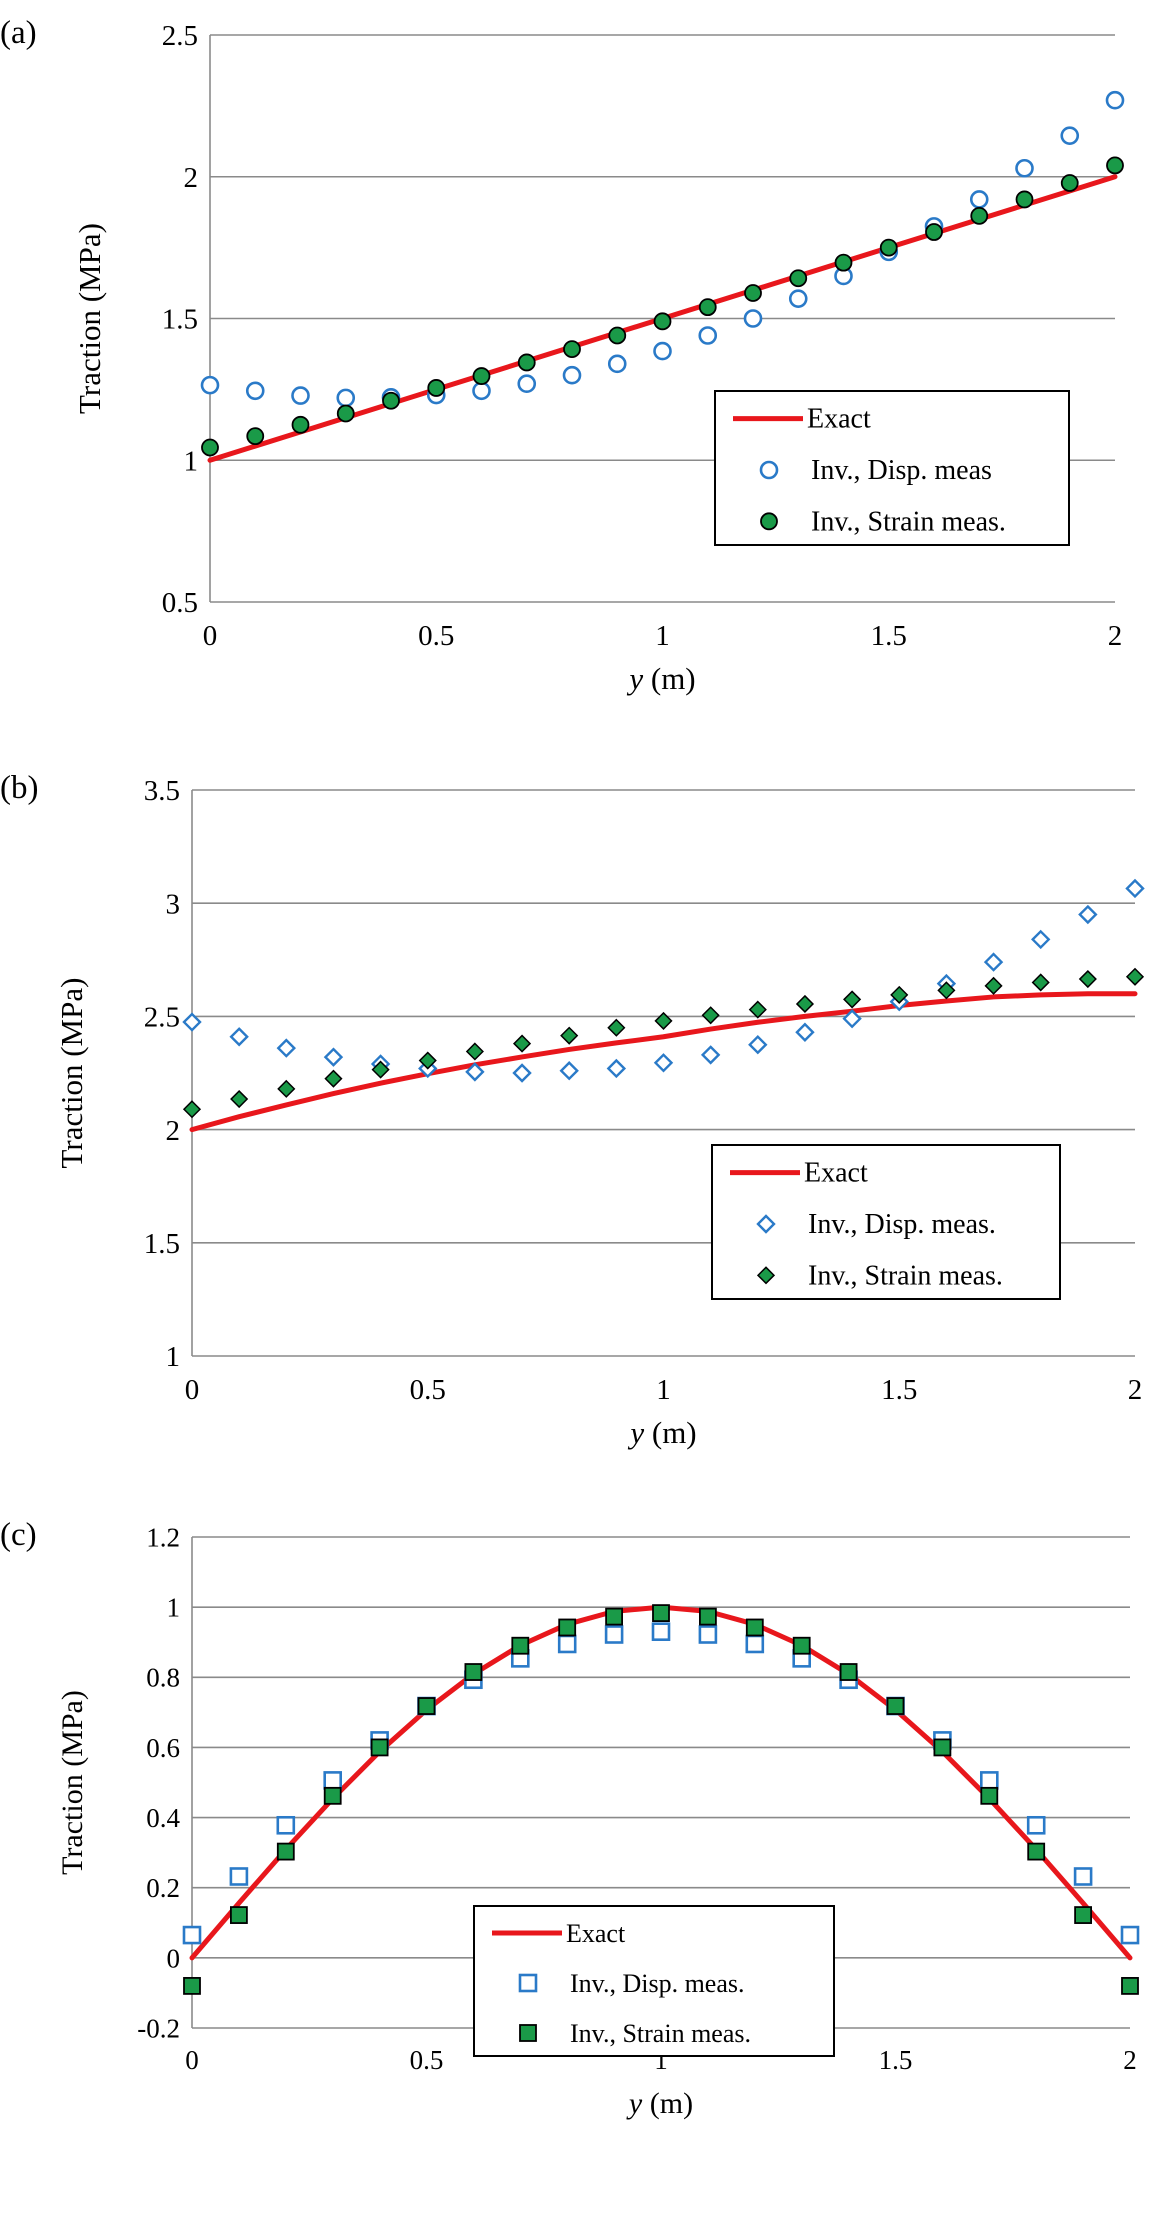 Image resolution: width=1150 pixels, height=2230 pixels. I want to click on y-tick-label: 0, so click(174, 1958).